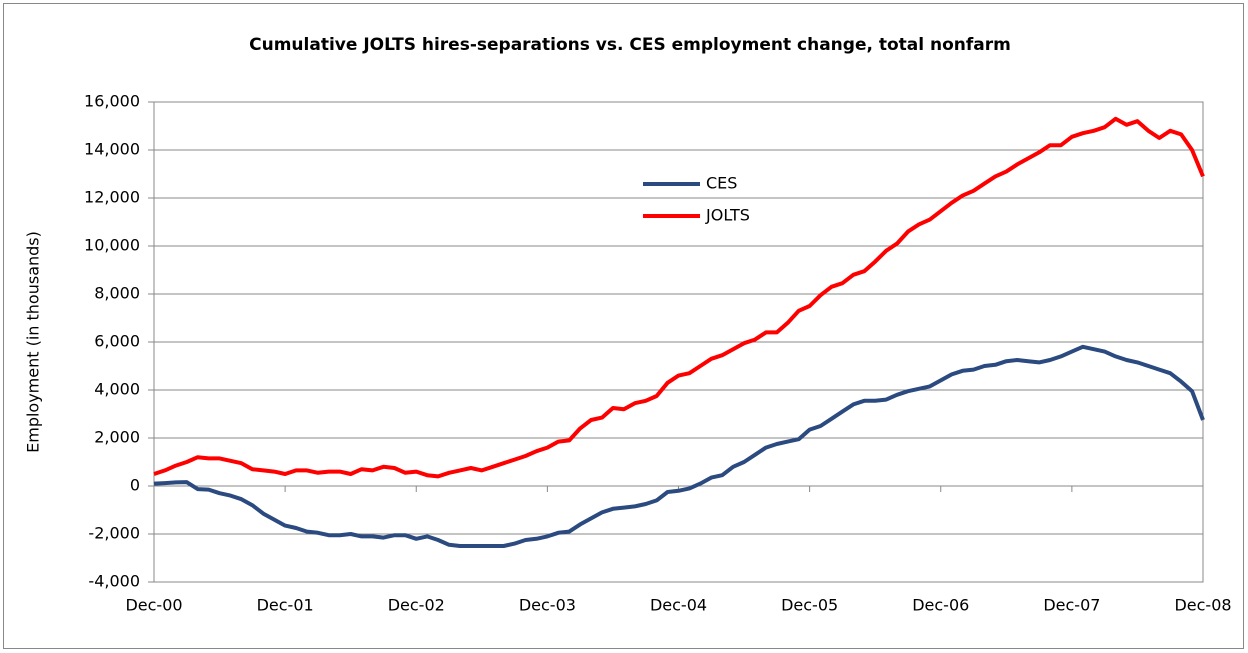 Image resolution: width=1248 pixels, height=653 pixels. Describe the element at coordinates (112, 149) in the screenshot. I see `y-tick-label: 14,000` at that location.